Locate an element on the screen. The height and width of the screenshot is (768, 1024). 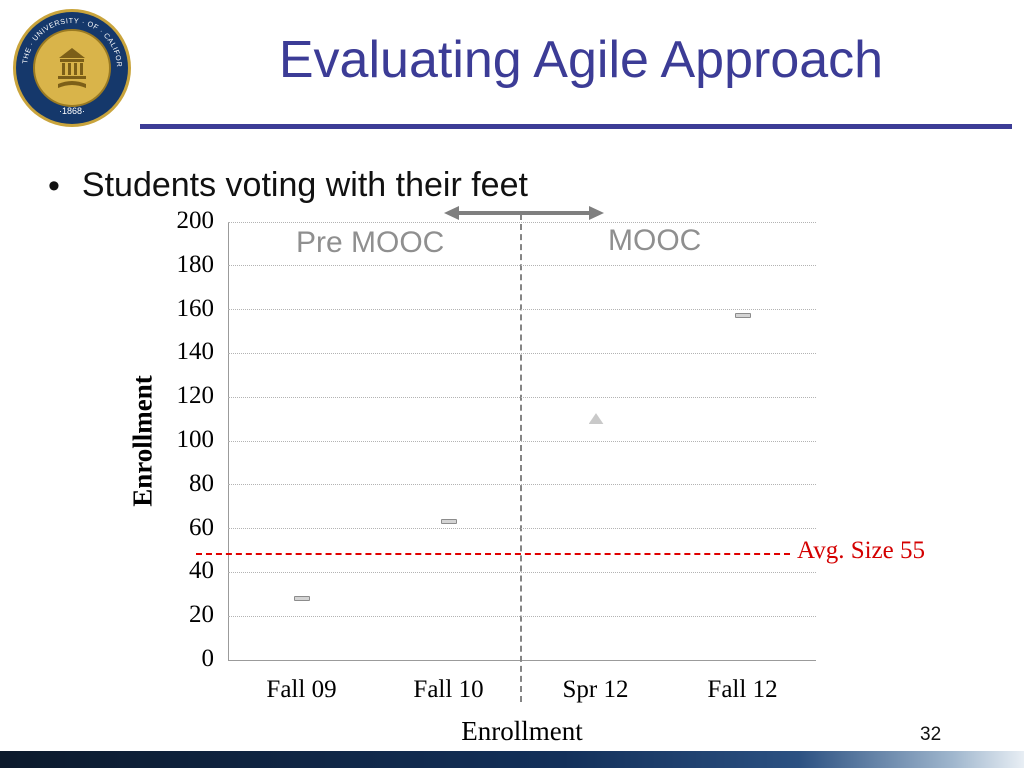
seal-year-text: ·1868· is located at coordinates (72, 111).